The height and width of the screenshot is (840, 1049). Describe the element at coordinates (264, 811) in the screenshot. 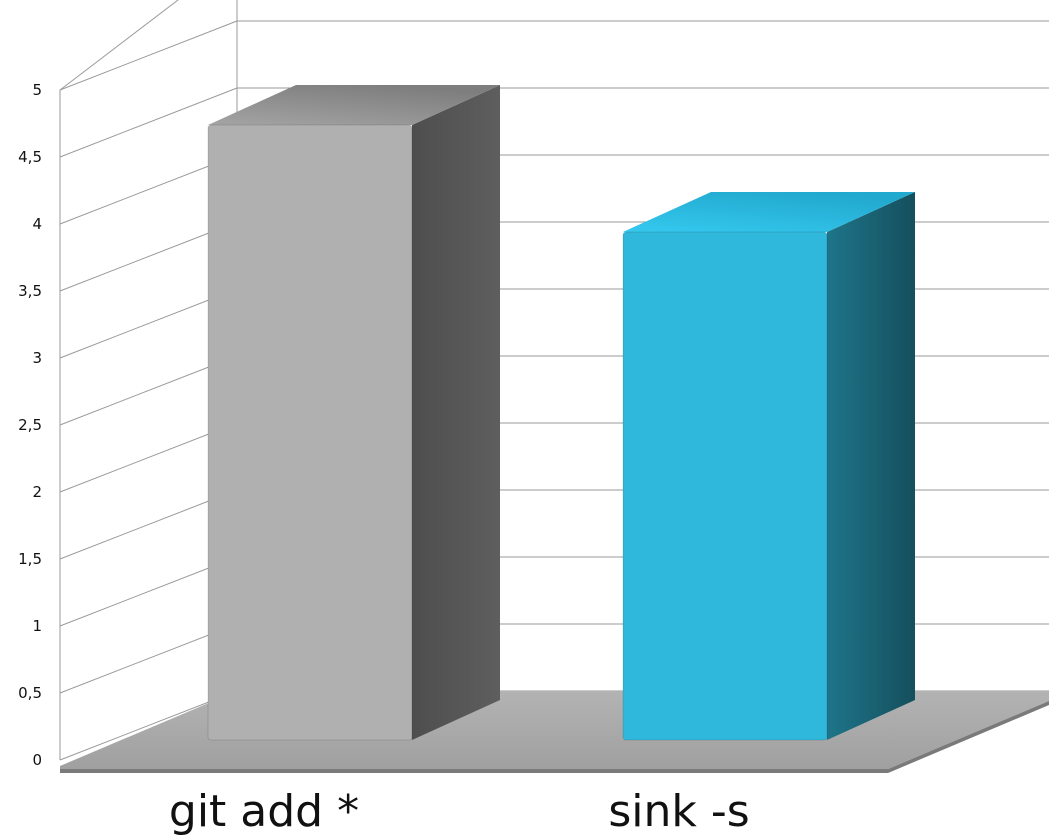

I see `x-category-label: git add *` at that location.